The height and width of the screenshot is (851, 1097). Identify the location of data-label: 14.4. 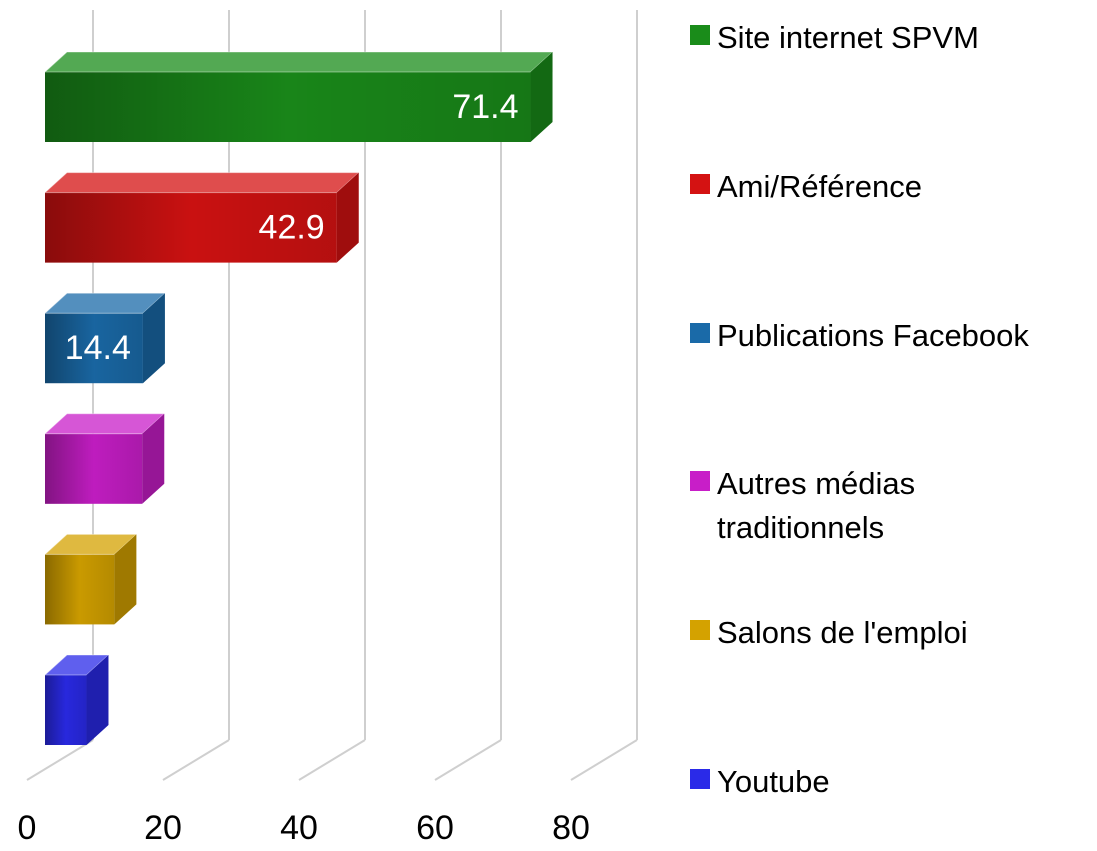
(98, 348).